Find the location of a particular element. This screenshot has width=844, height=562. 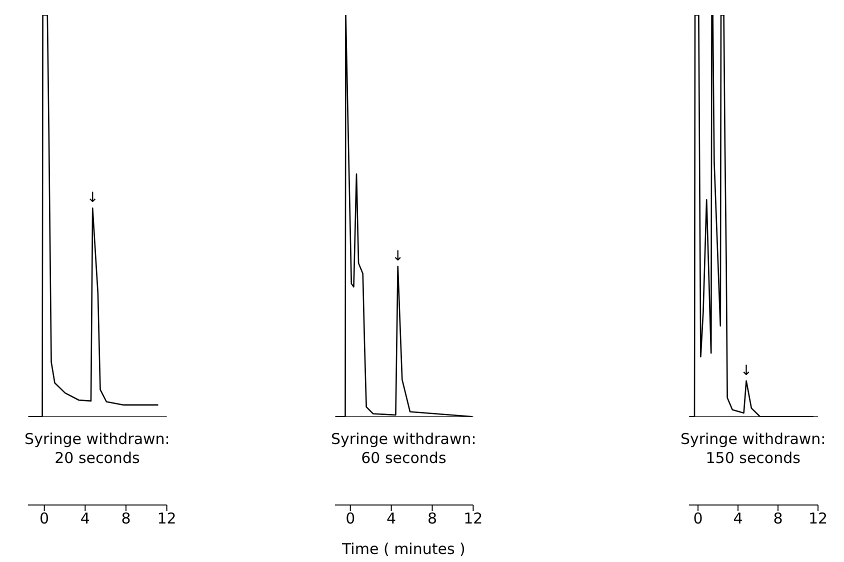

text: 20 seconds is located at coordinates (97, 458).